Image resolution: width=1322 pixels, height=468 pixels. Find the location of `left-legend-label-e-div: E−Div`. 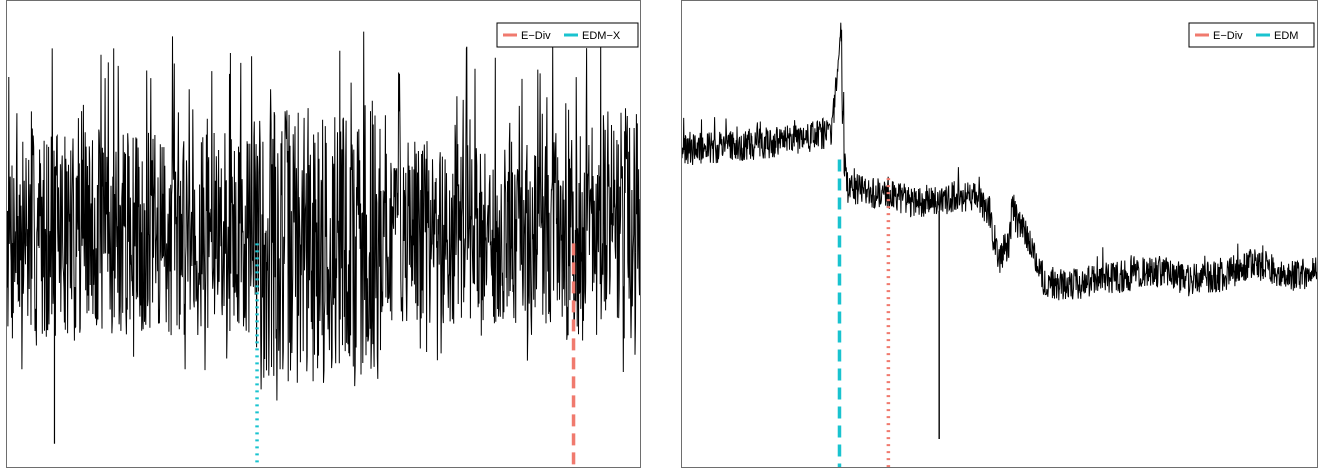

left-legend-label-e-div: E−Div is located at coordinates (536, 36).